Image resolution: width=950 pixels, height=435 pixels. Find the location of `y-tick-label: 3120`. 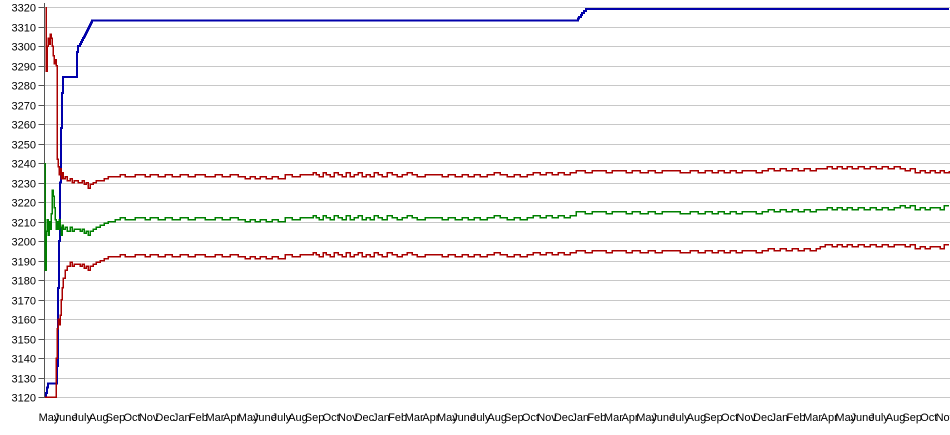

y-tick-label: 3120 is located at coordinates (24, 399).